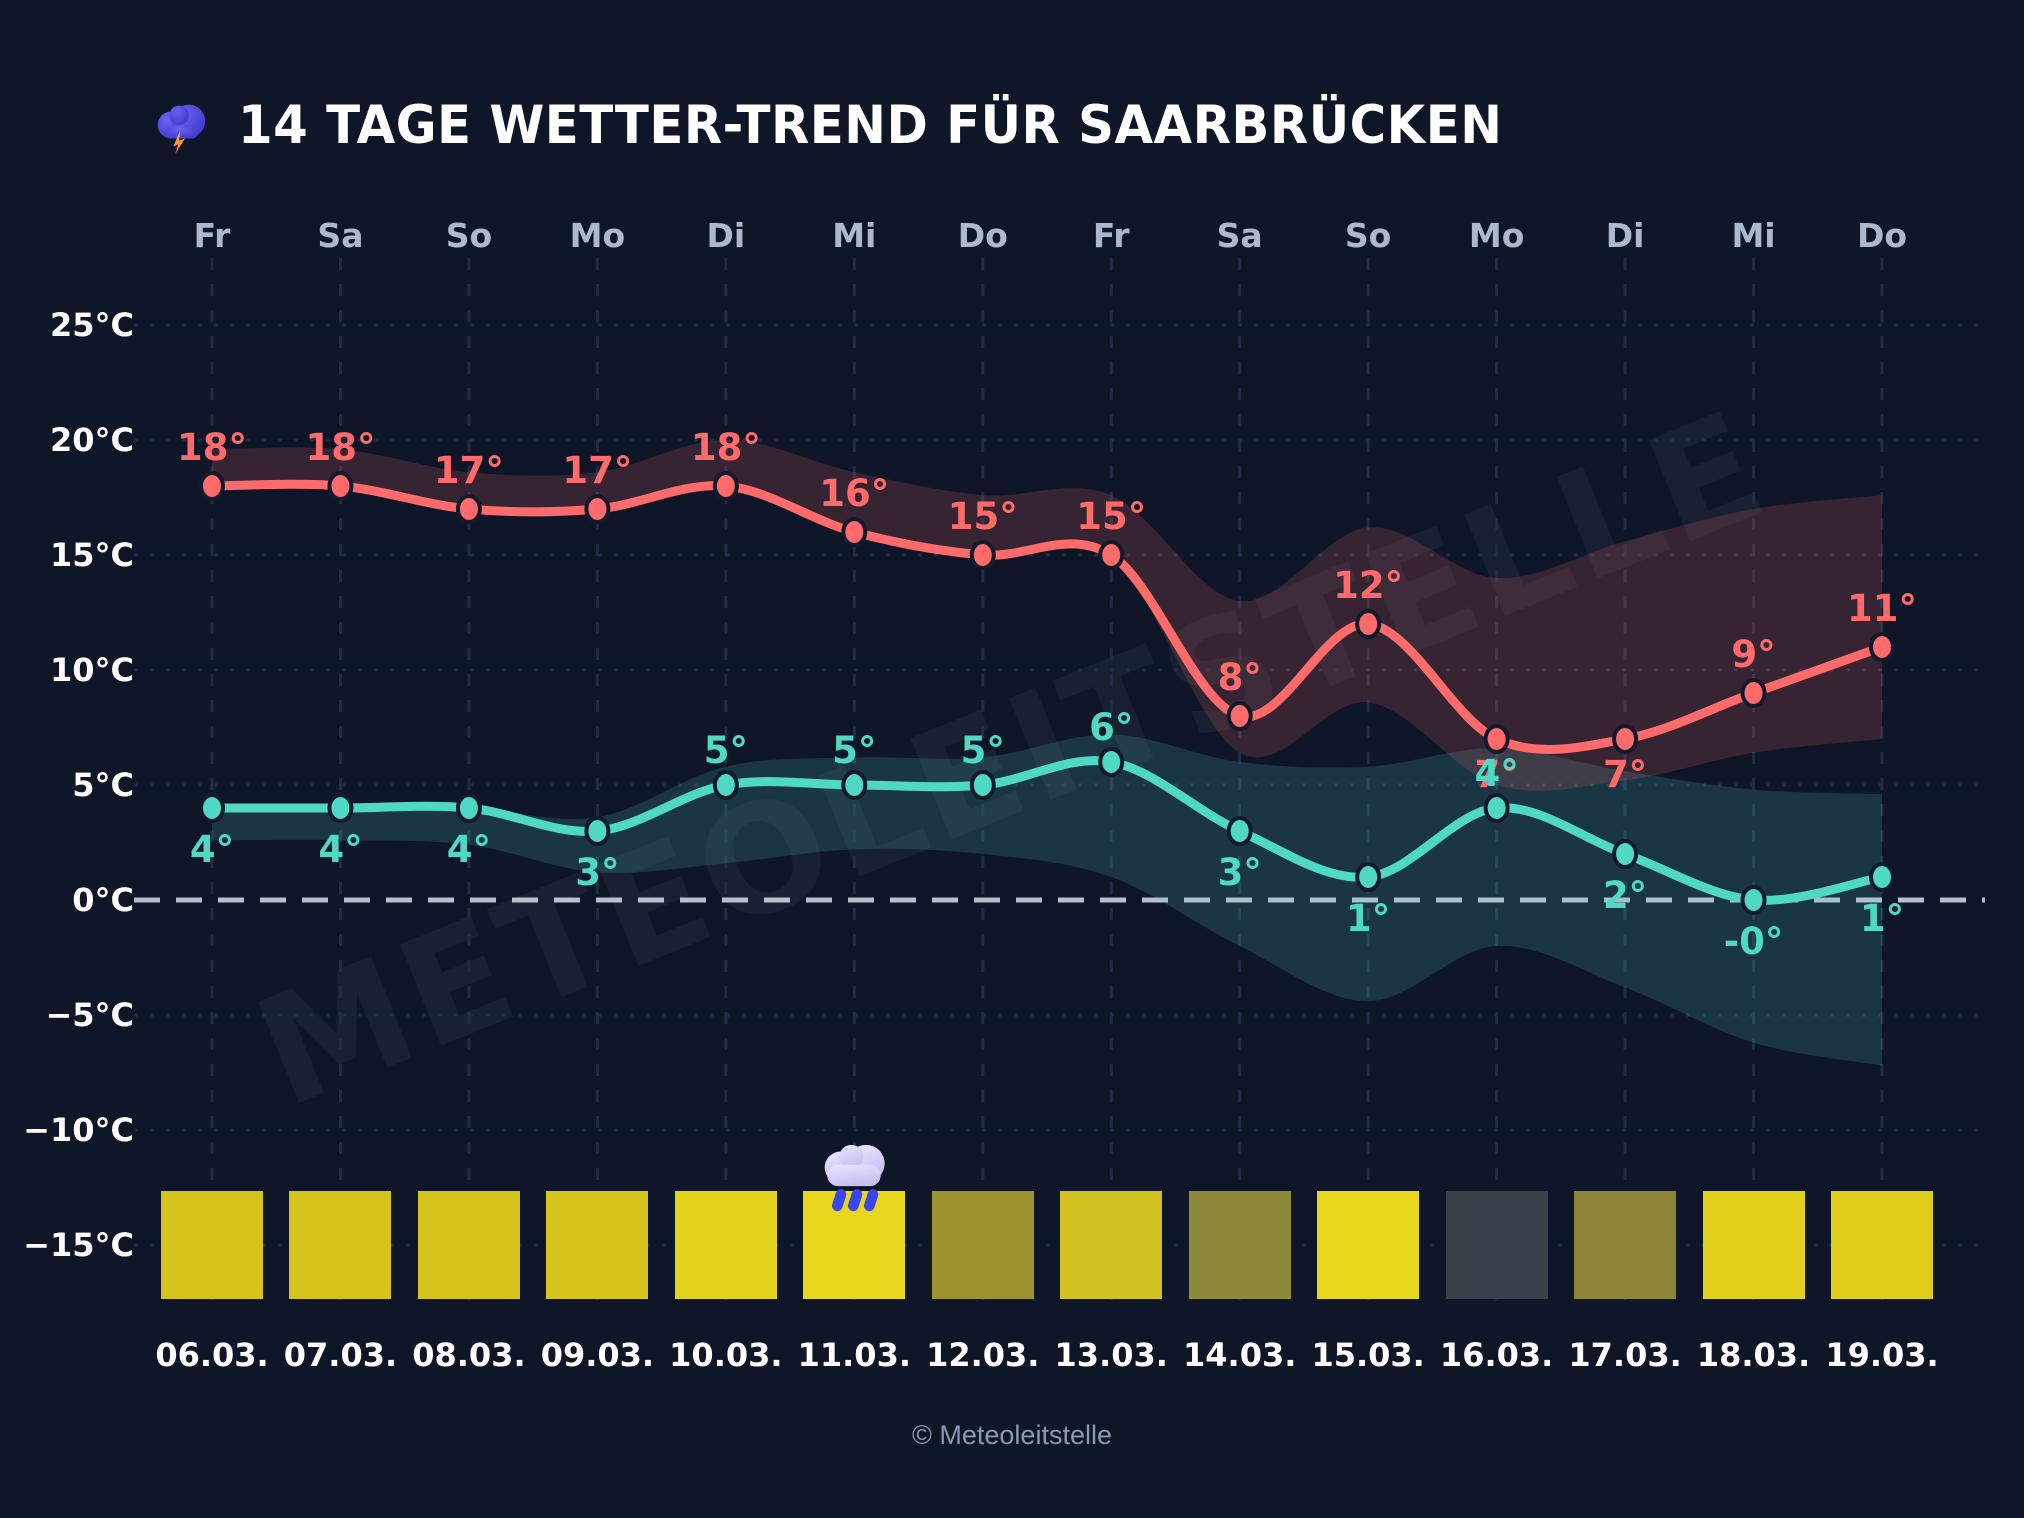 The height and width of the screenshot is (1518, 2024). What do you see at coordinates (91, 440) in the screenshot?
I see `y-axis-tick-label: 20°C` at bounding box center [91, 440].